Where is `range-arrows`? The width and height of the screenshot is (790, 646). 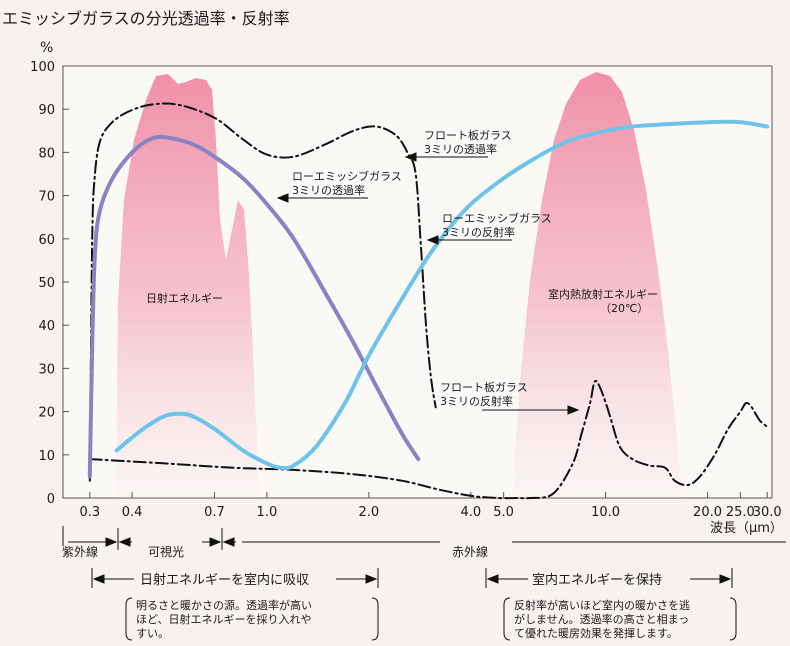 range-arrows is located at coordinates (412, 578).